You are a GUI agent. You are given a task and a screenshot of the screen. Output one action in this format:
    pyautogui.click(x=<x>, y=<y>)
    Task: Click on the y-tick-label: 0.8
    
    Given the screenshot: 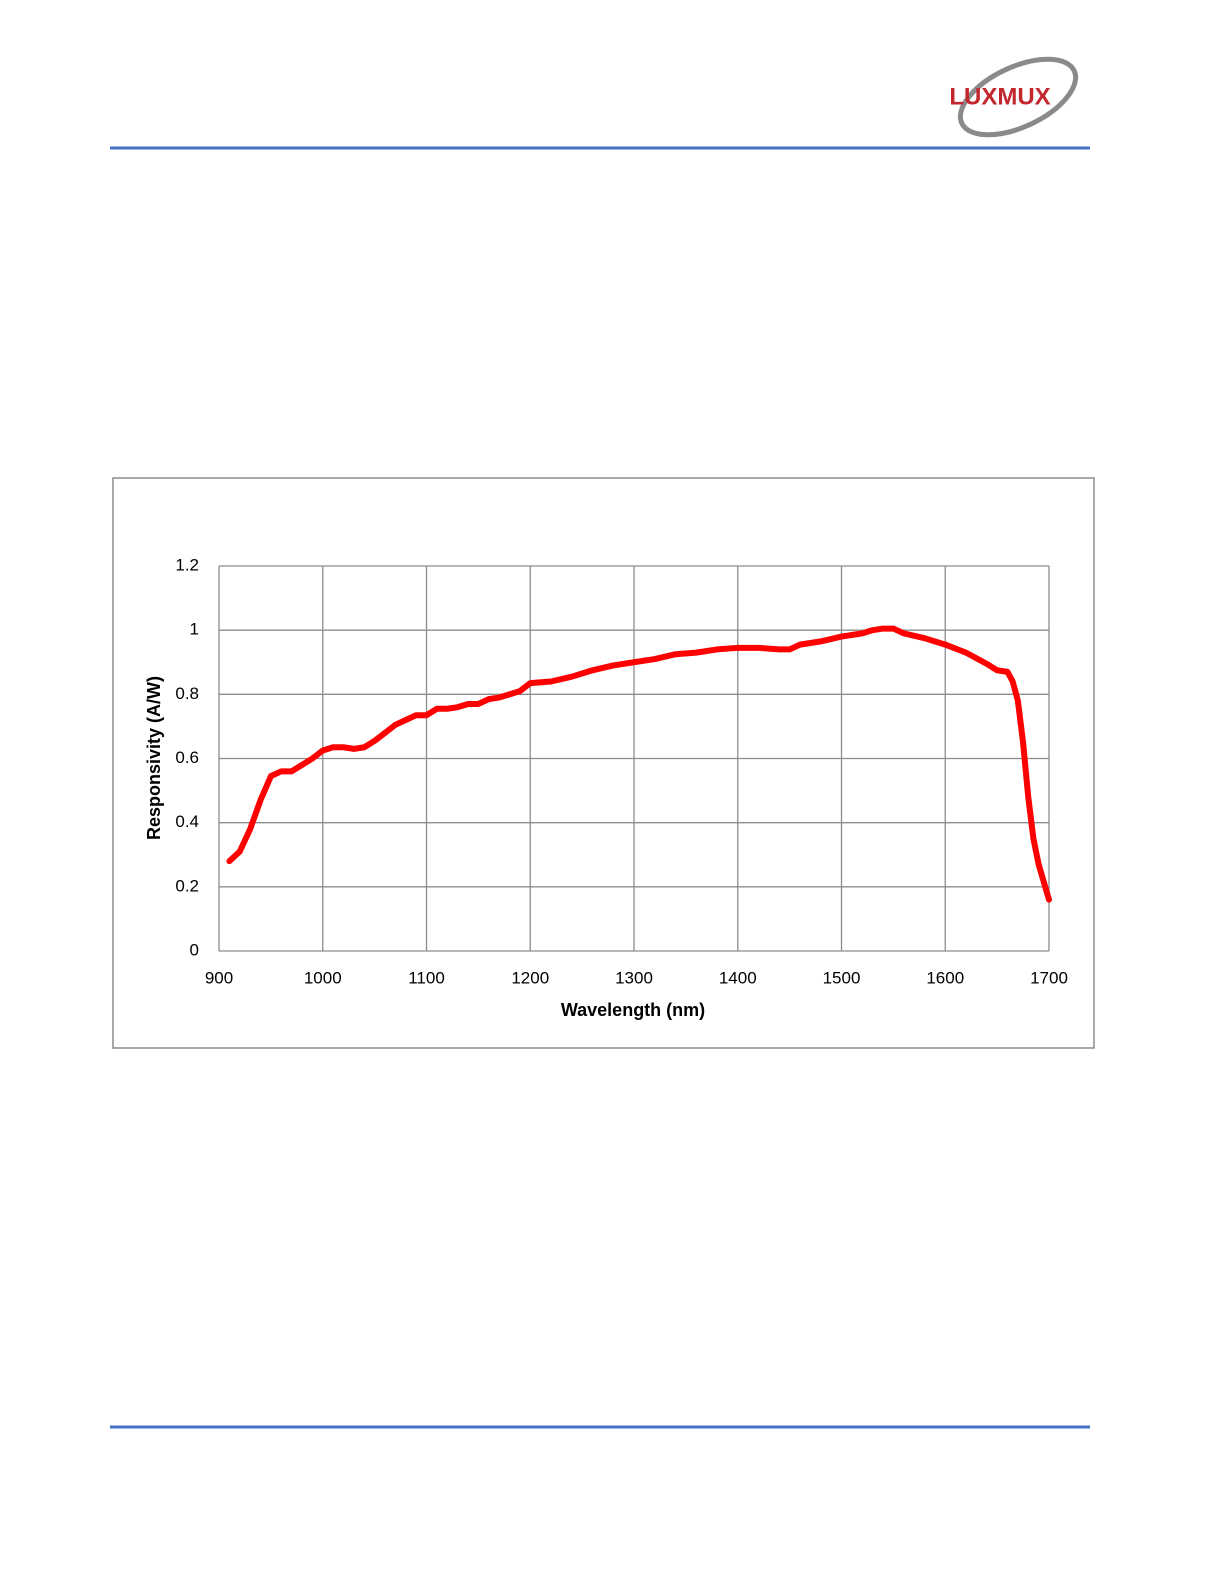 What is the action you would take?
    pyautogui.click(x=187, y=693)
    